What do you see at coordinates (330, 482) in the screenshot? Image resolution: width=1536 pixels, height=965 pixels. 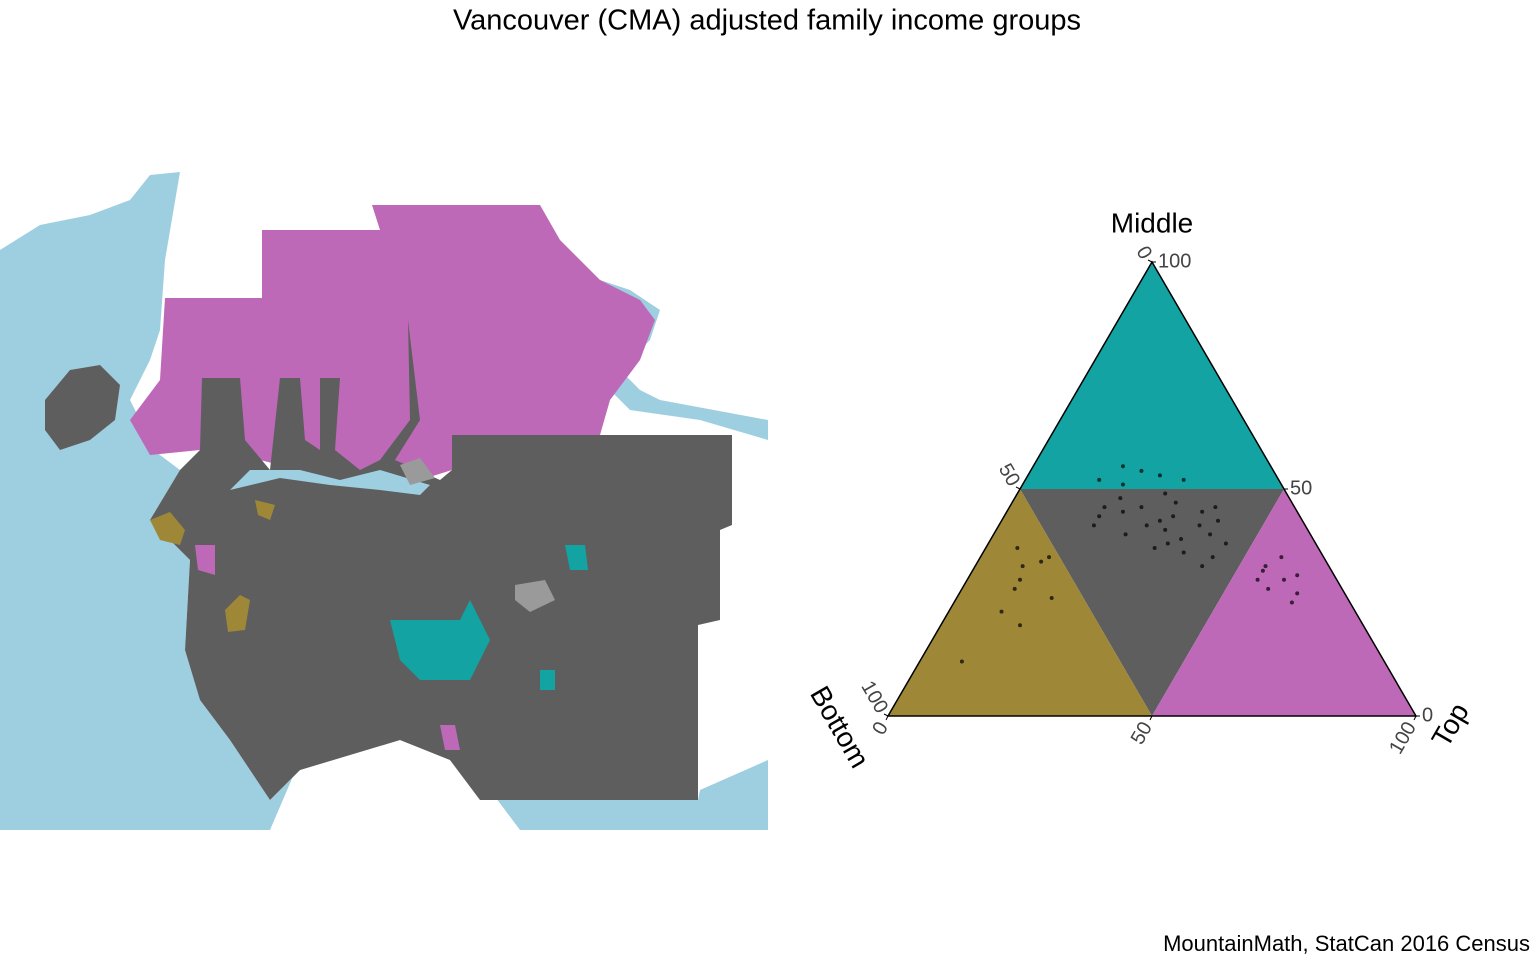 I see `inlet` at bounding box center [330, 482].